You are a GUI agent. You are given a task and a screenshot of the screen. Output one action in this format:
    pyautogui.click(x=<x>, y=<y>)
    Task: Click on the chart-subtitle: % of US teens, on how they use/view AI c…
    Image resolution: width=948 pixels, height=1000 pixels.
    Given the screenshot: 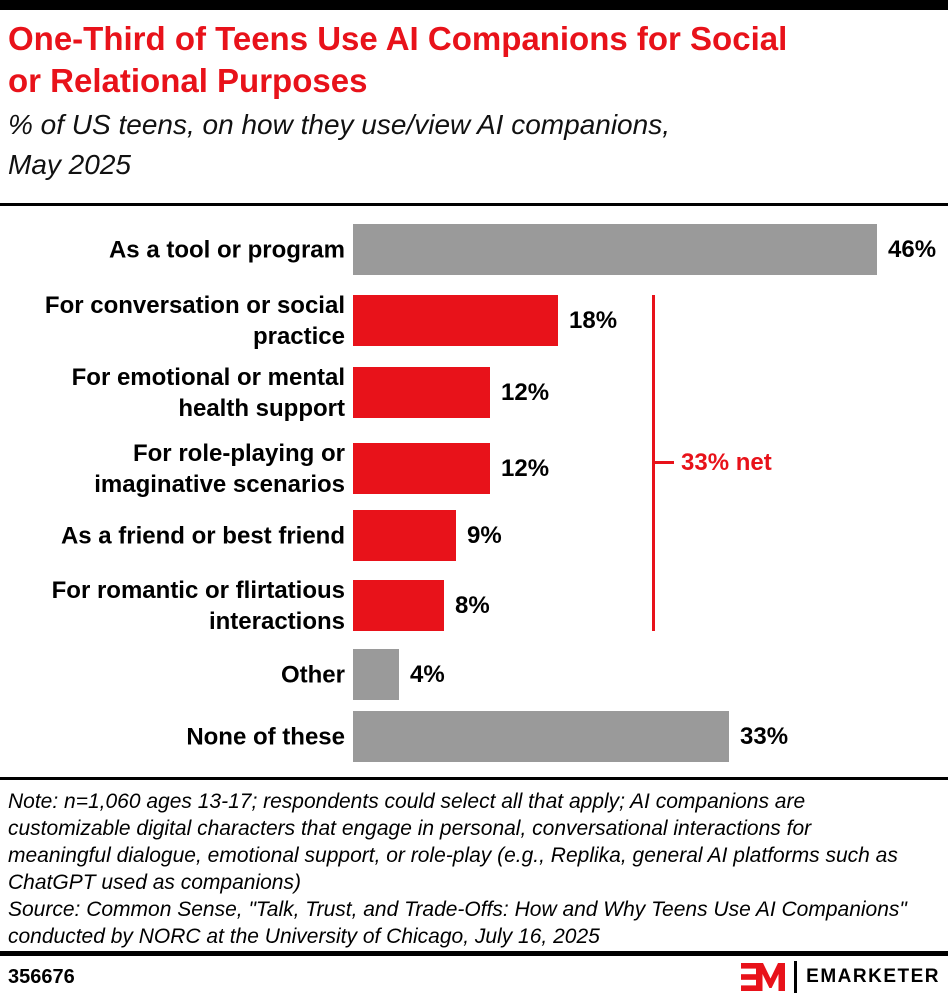 What is the action you would take?
    pyautogui.click(x=339, y=144)
    